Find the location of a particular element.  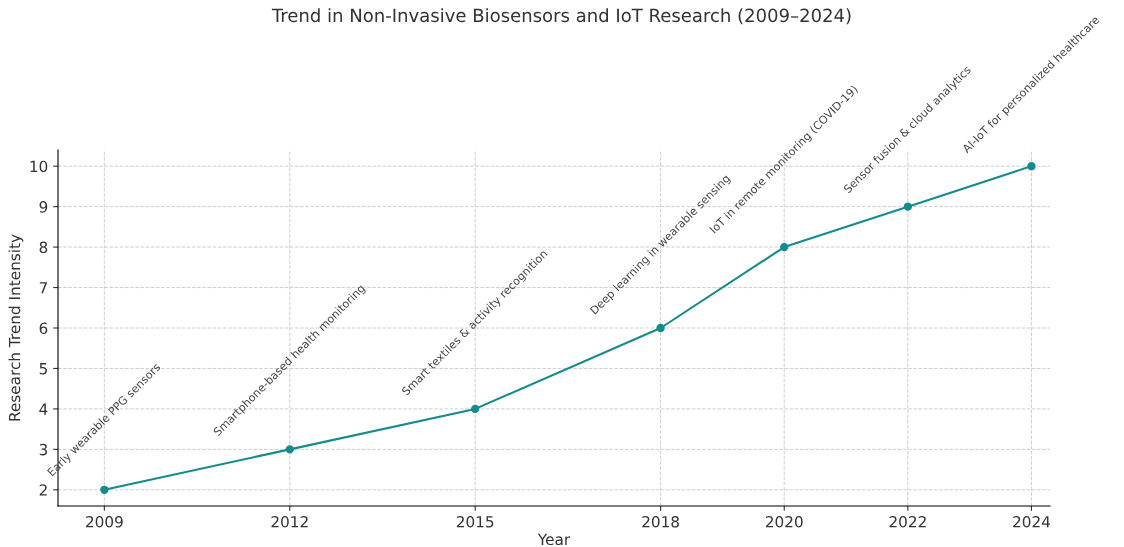

y-tick-label: 9 is located at coordinates (43, 207).